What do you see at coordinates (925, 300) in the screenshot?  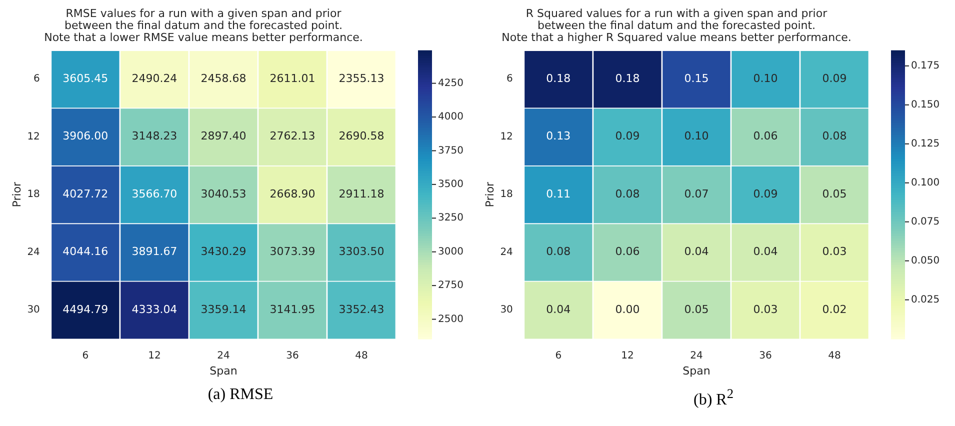 I see `color-bar-label: 0.025` at bounding box center [925, 300].